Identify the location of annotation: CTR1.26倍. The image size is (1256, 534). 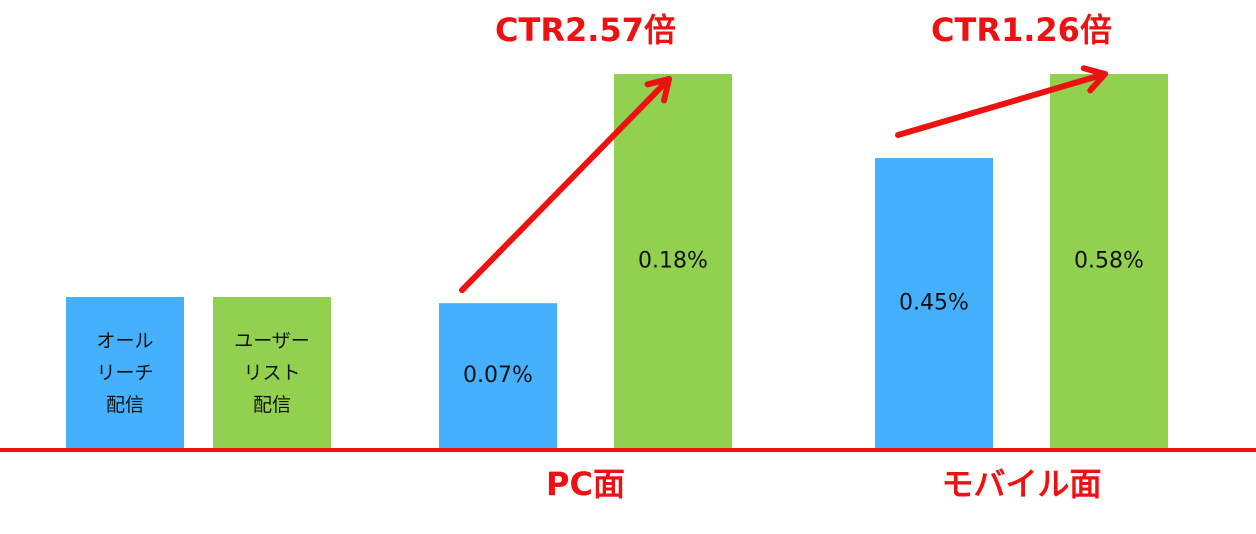
(1021, 30).